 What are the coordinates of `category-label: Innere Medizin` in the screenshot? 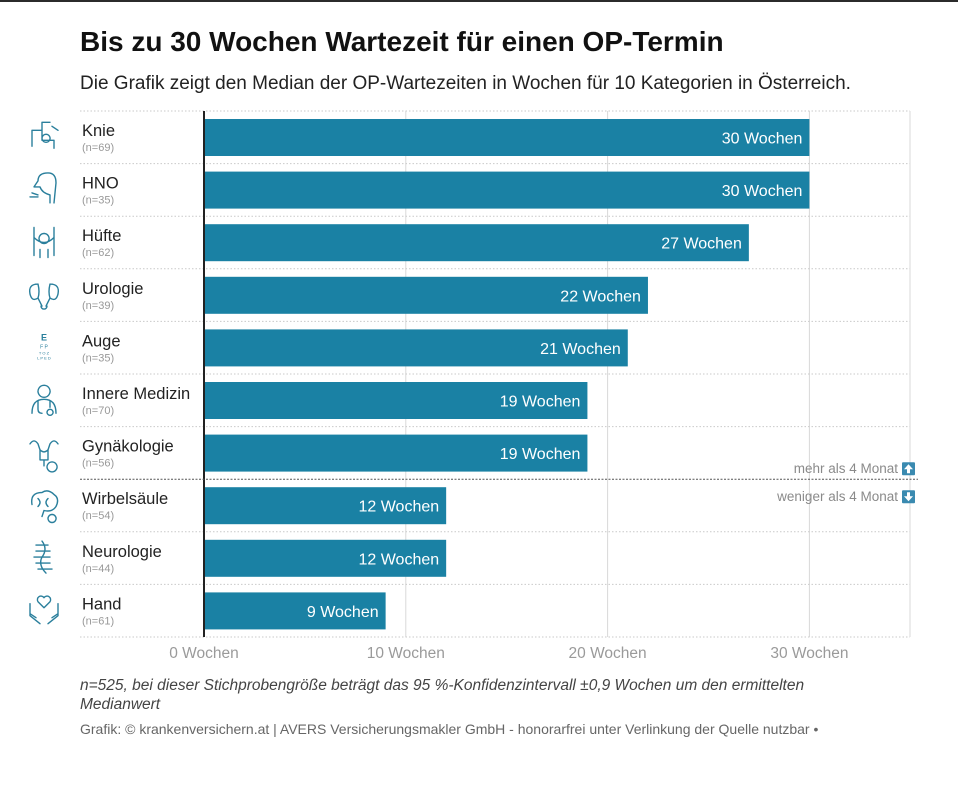 It's located at (136, 394).